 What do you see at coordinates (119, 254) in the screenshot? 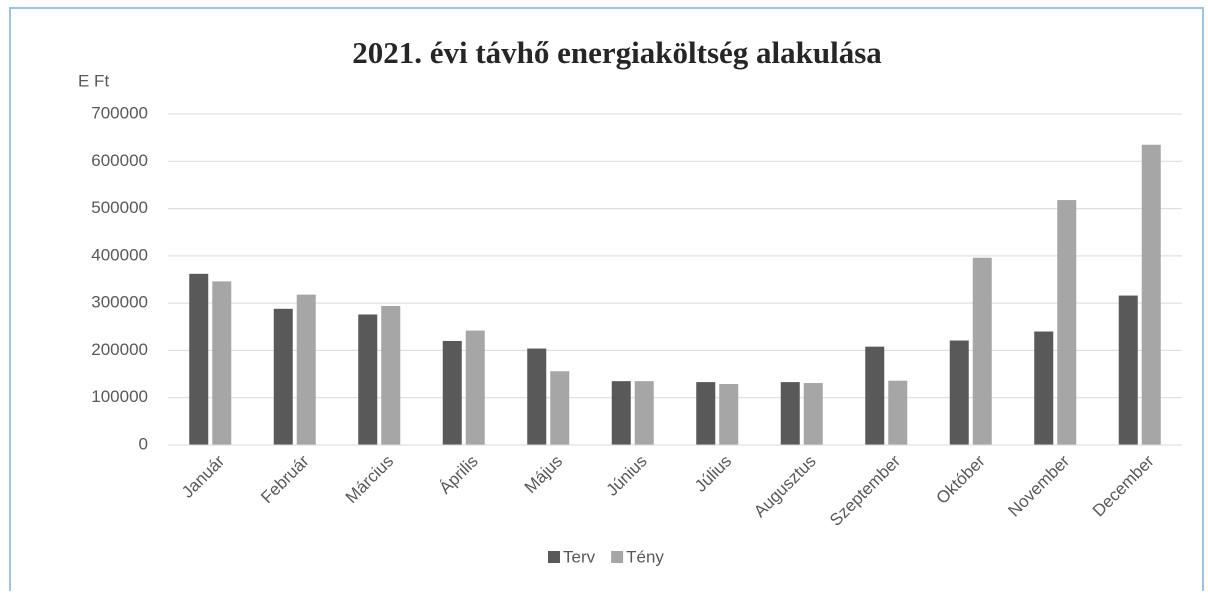
I see `y-tick-label: 400000` at bounding box center [119, 254].